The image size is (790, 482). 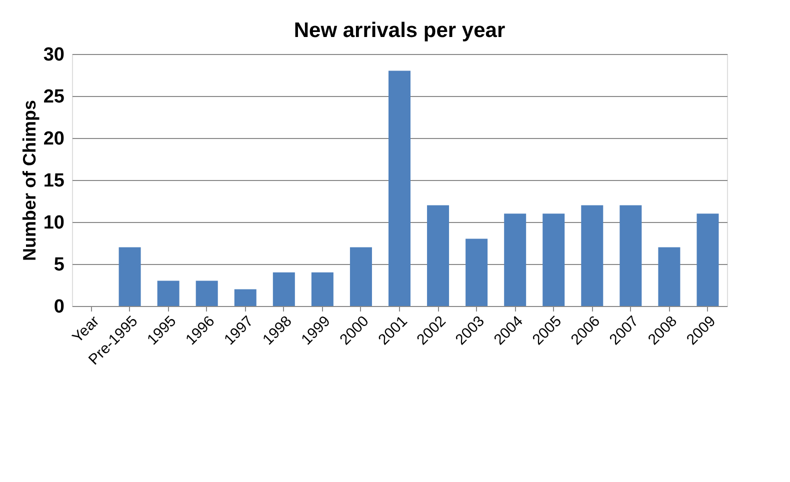 I want to click on y-axis-title: Number of Chimps, so click(x=29, y=181).